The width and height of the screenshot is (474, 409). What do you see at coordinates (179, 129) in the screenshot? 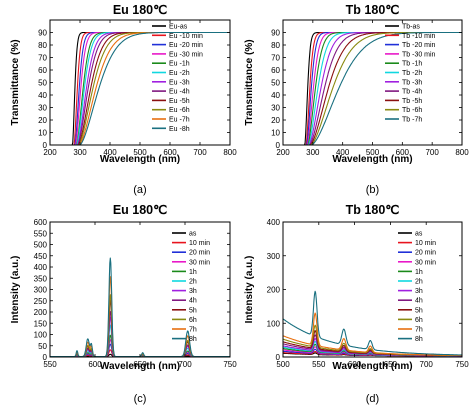
I see `legend-label: Eu -8h` at bounding box center [179, 129].